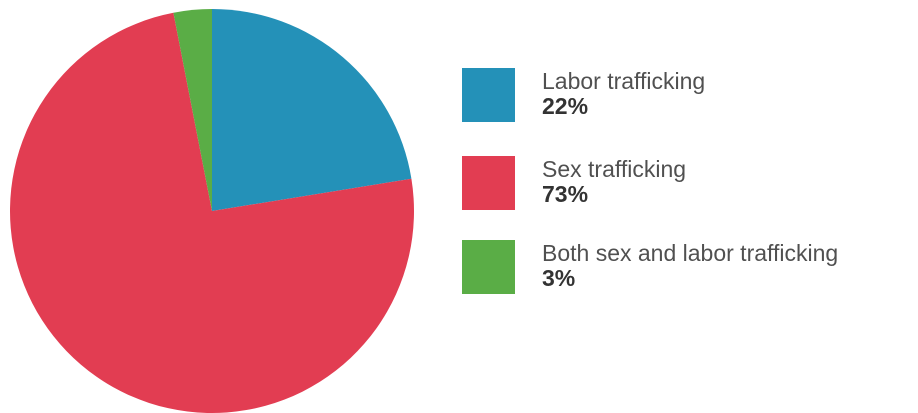 This screenshot has height=413, width=918. Describe the element at coordinates (565, 106) in the screenshot. I see `legend-value-labor-trafficking: 22%` at that location.